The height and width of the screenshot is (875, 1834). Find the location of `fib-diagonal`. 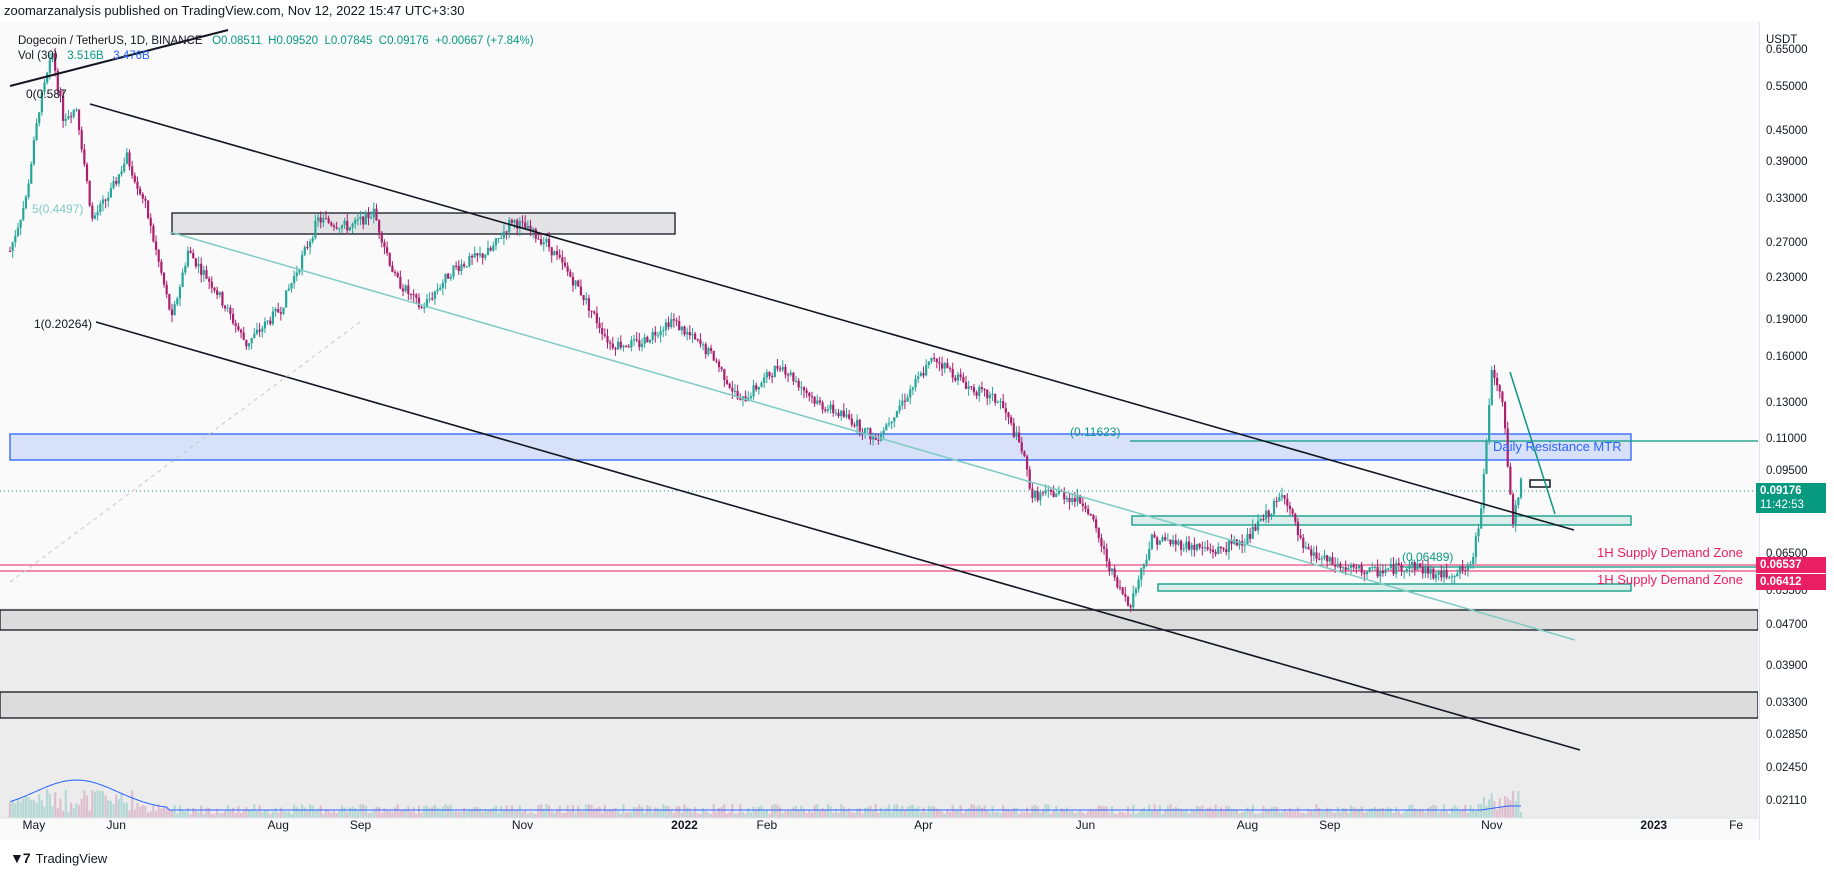

fib-diagonal is located at coordinates (185, 452).